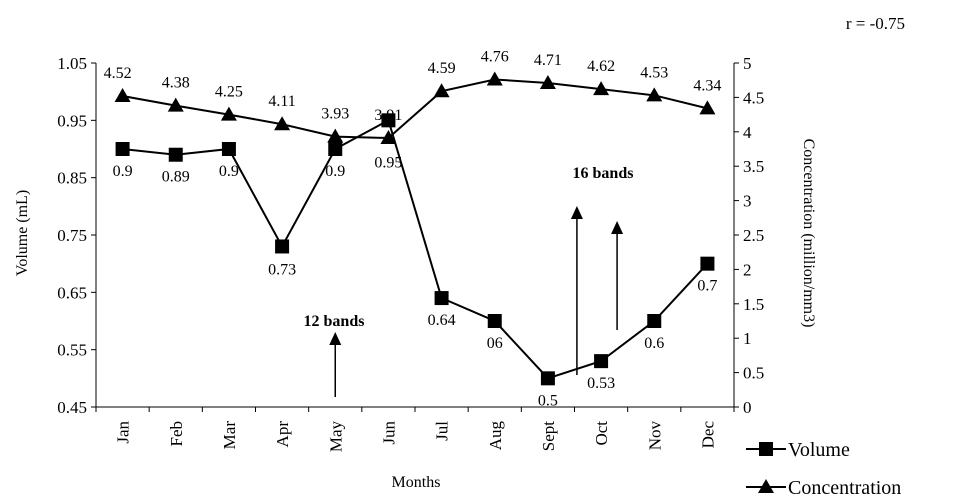 This screenshot has width=968, height=498. What do you see at coordinates (747, 132) in the screenshot?
I see `y2-tick-label: 4` at bounding box center [747, 132].